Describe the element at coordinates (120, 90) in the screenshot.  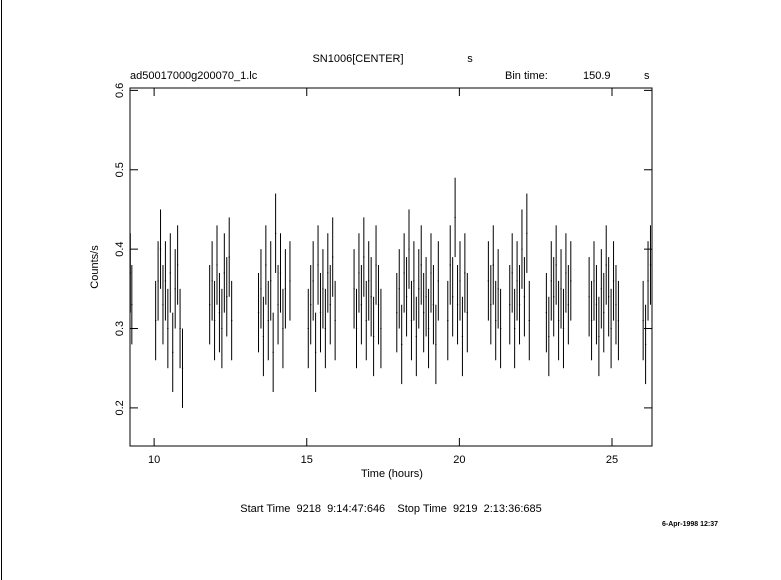
I see `y-tick-label: 0.6` at that location.